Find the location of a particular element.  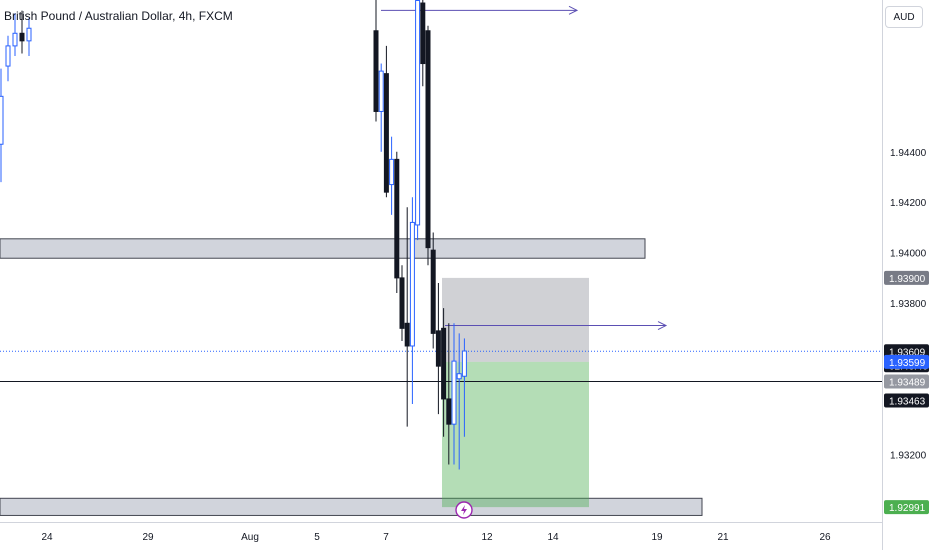

price-tick-label: 1.93200 is located at coordinates (908, 455).